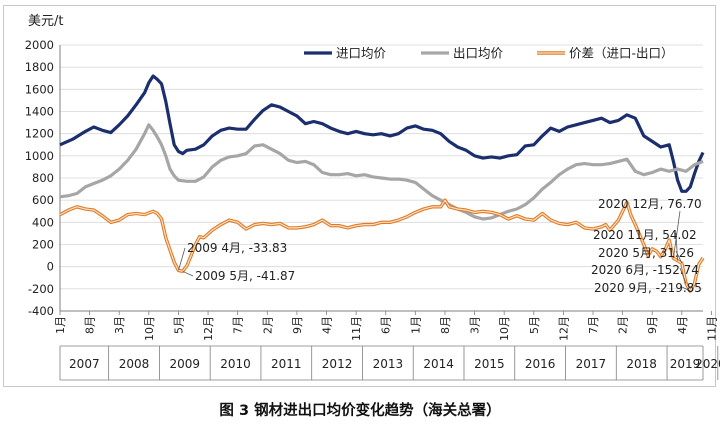 The width and height of the screenshot is (720, 424). What do you see at coordinates (707, 364) in the screenshot?
I see `x-year-label: 2020` at bounding box center [707, 364].